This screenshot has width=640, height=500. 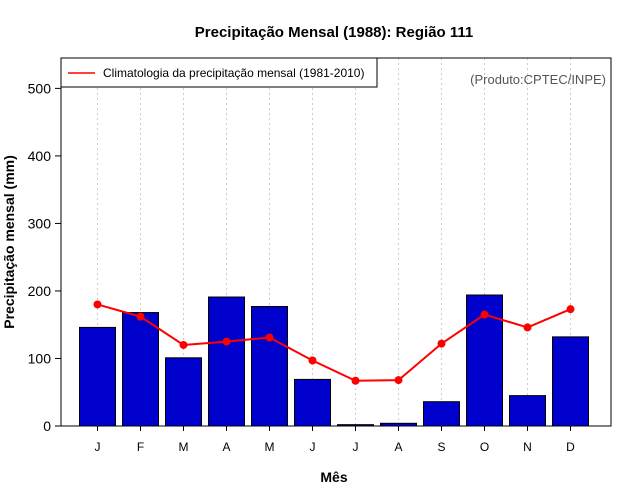 I want to click on x-tick-label: D, so click(x=570, y=447).